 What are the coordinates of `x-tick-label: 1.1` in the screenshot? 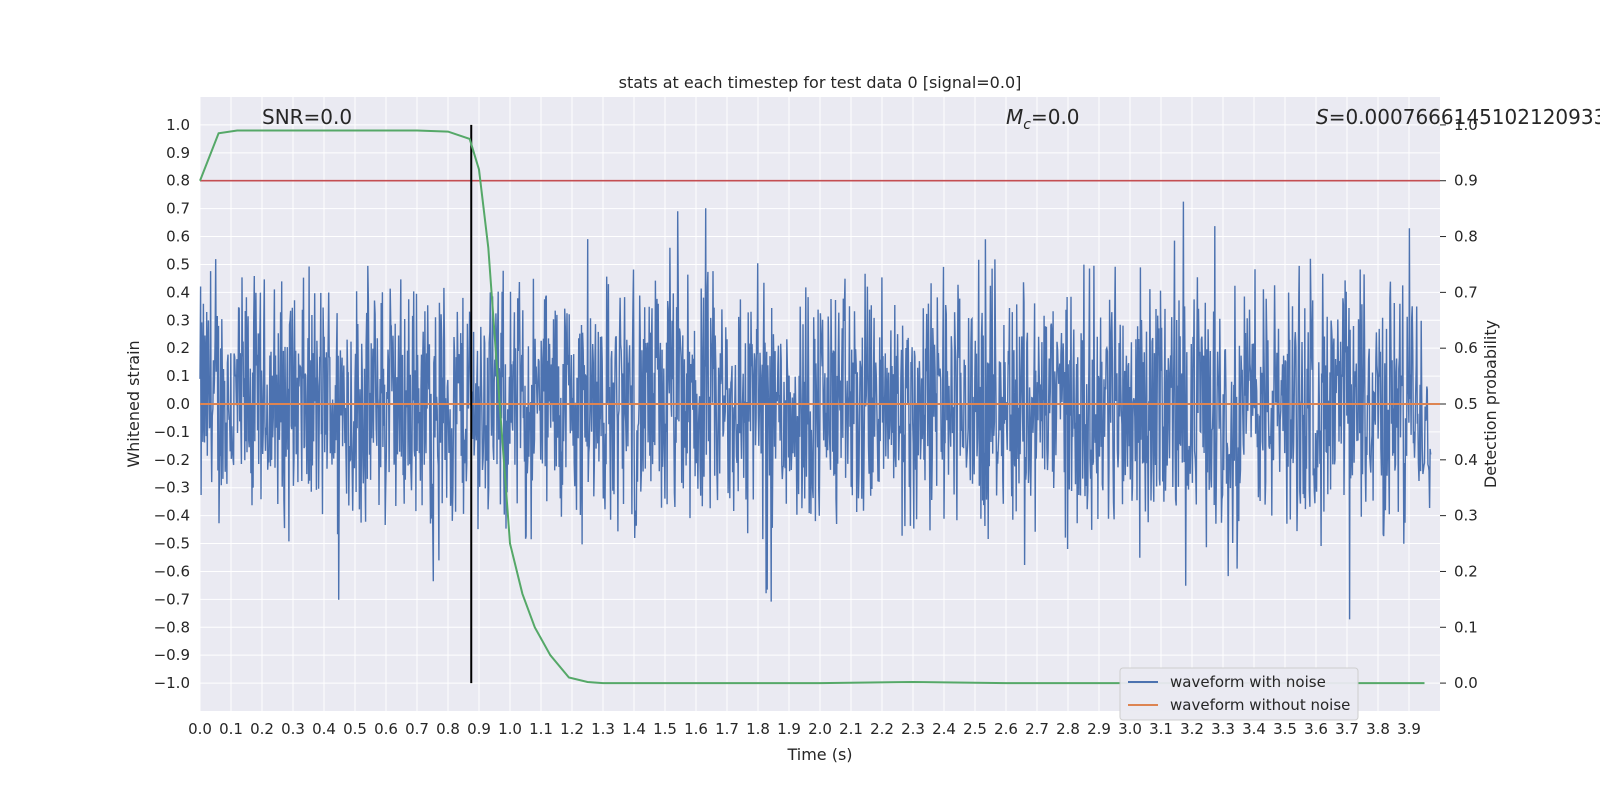 It's located at (541, 729).